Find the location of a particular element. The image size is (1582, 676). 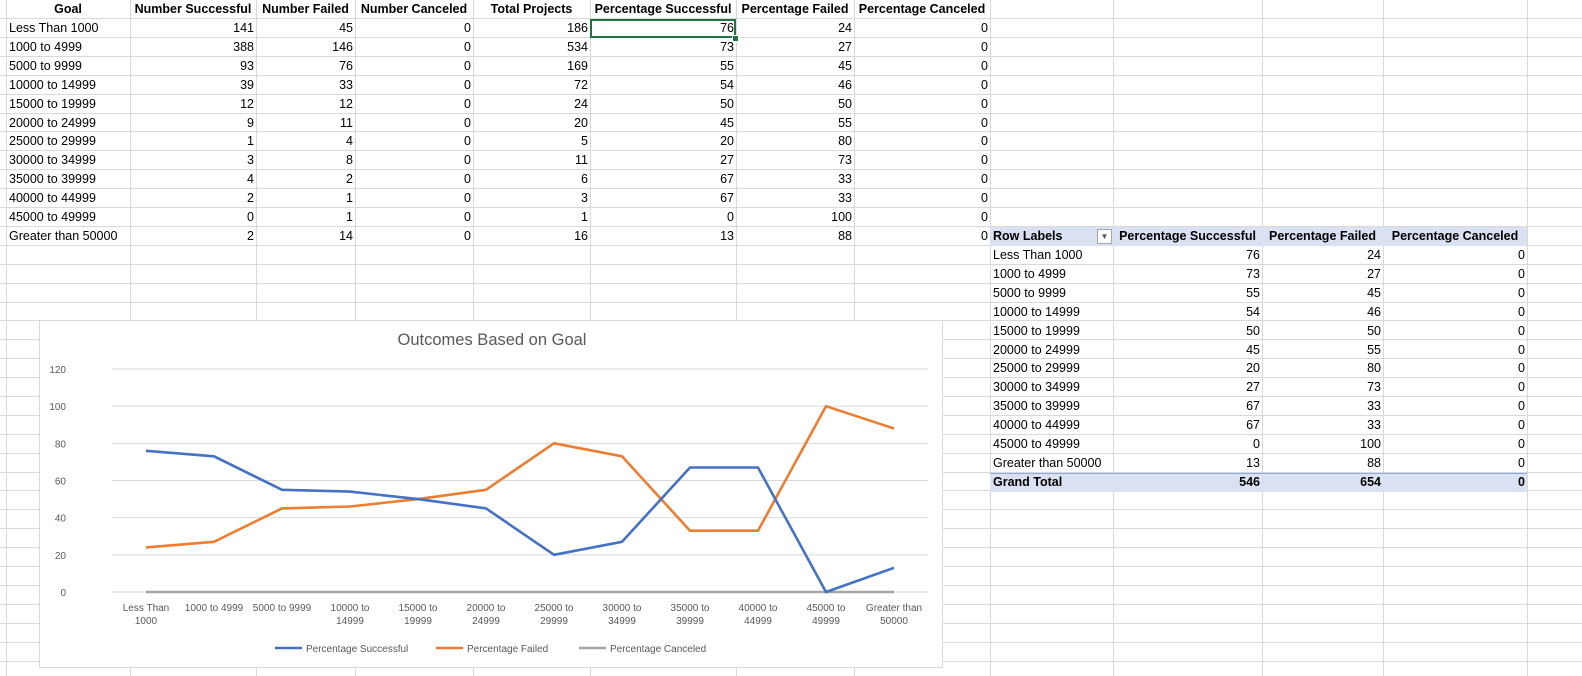

pivot-cell-percentage-successful: 73 is located at coordinates (1253, 274).